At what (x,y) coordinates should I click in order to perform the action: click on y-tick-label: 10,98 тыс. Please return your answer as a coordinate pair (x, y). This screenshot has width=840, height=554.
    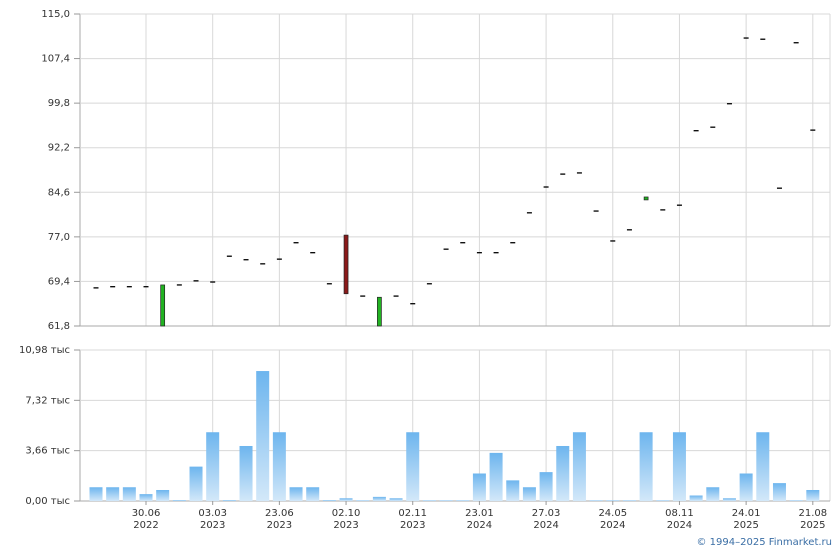
    Looking at the image, I should click on (44, 350).